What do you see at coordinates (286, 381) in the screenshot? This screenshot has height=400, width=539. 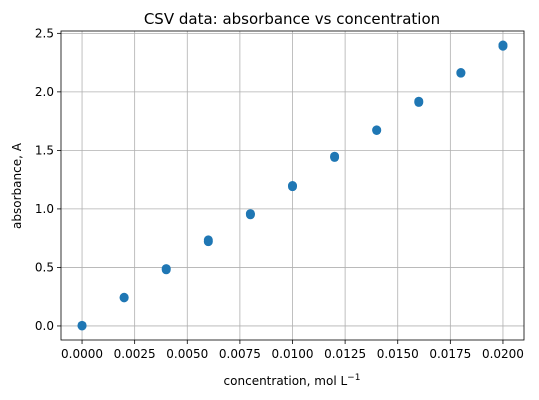 I see `x-axis-label-text: concentration, mol L` at bounding box center [286, 381].